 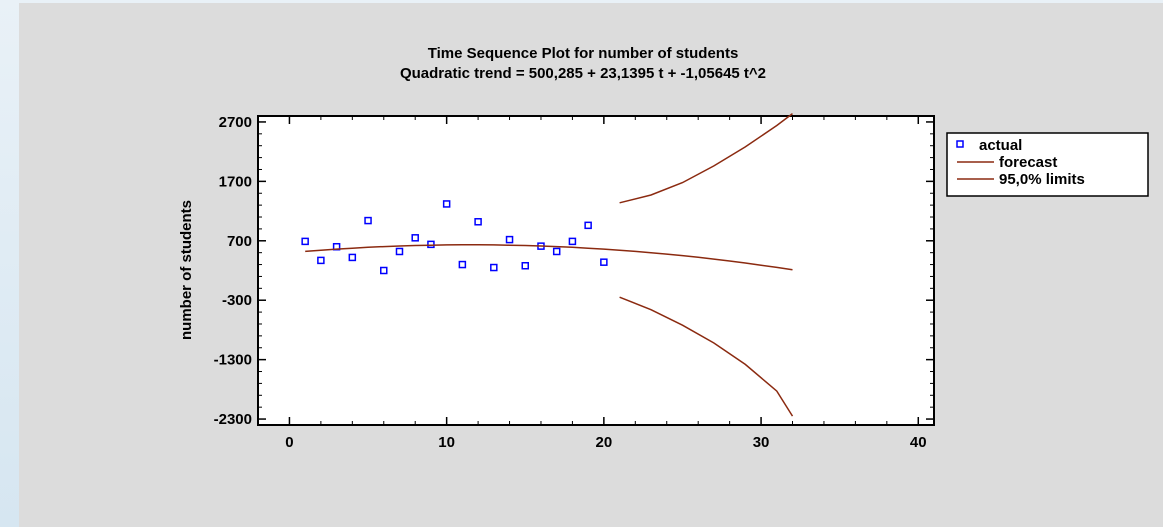 What do you see at coordinates (235, 122) in the screenshot?
I see `y-tick-label: 2700` at bounding box center [235, 122].